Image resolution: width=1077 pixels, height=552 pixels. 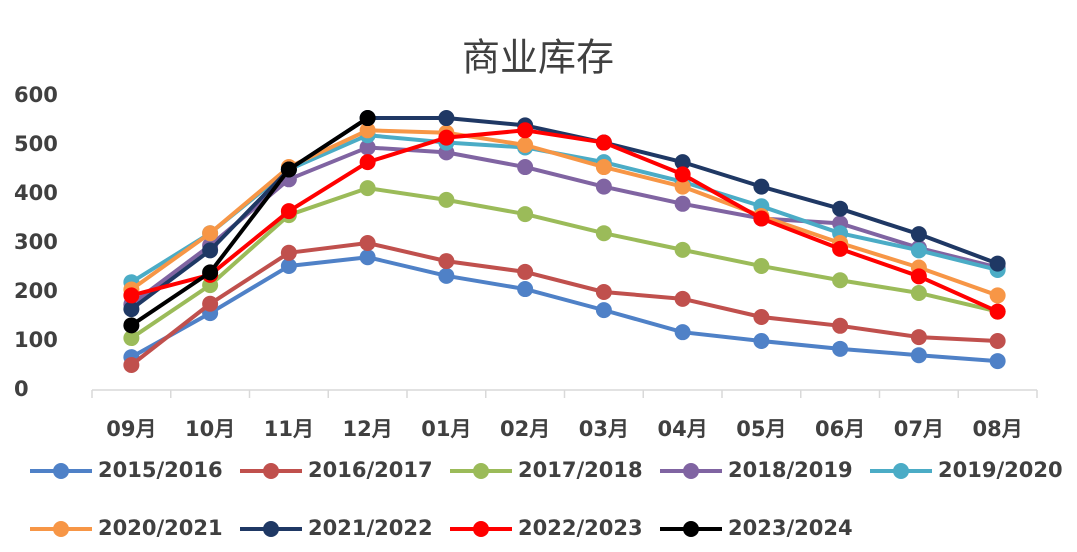 I want to click on legend-label: 2018/2019, so click(x=790, y=470).